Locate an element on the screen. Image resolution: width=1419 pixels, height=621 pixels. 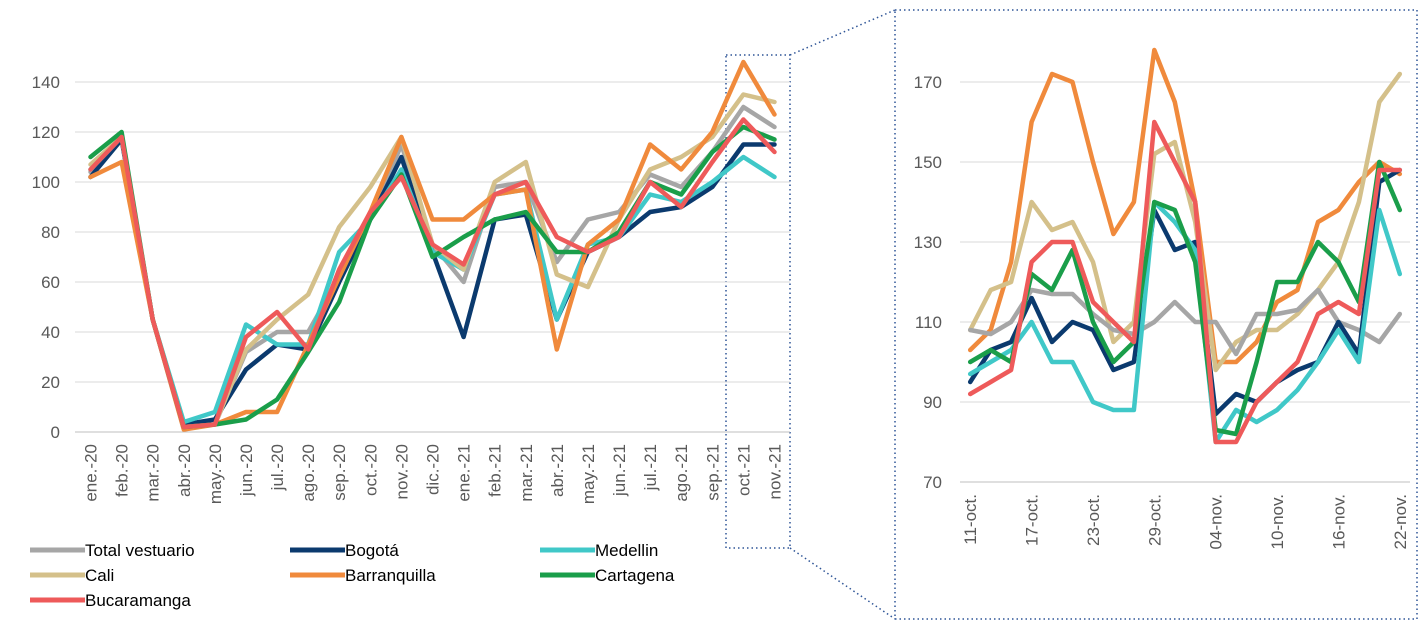
legend-label: Cartagena is located at coordinates (635, 575).